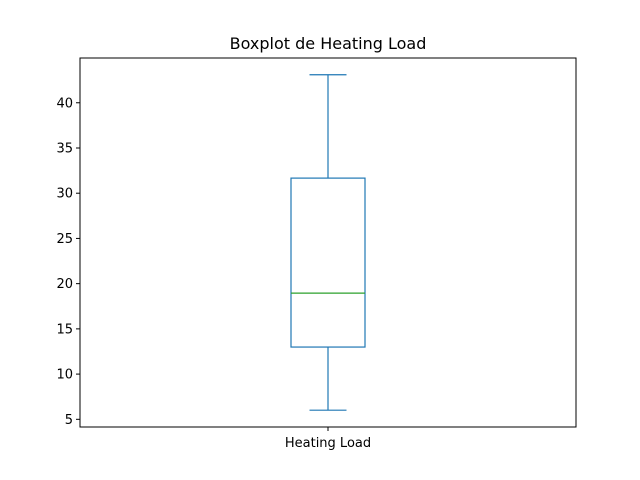 This screenshot has height=480, width=640. Describe the element at coordinates (64, 148) in the screenshot. I see `y-tick-label: 35` at that location.